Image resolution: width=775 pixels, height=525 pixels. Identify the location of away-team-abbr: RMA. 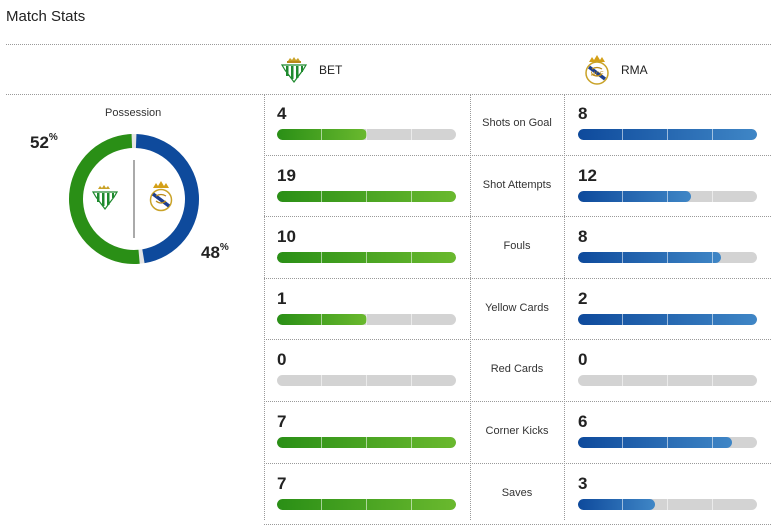
(634, 70).